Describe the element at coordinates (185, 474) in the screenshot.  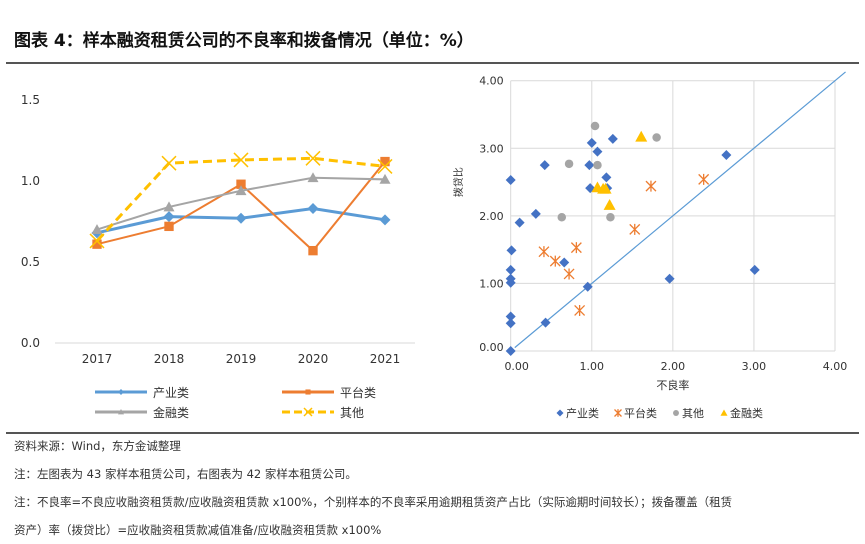
I see `note-sample: 注：左图表为 43 家样本租赁公司，右图表为 42 家样本租赁公司。` at that location.